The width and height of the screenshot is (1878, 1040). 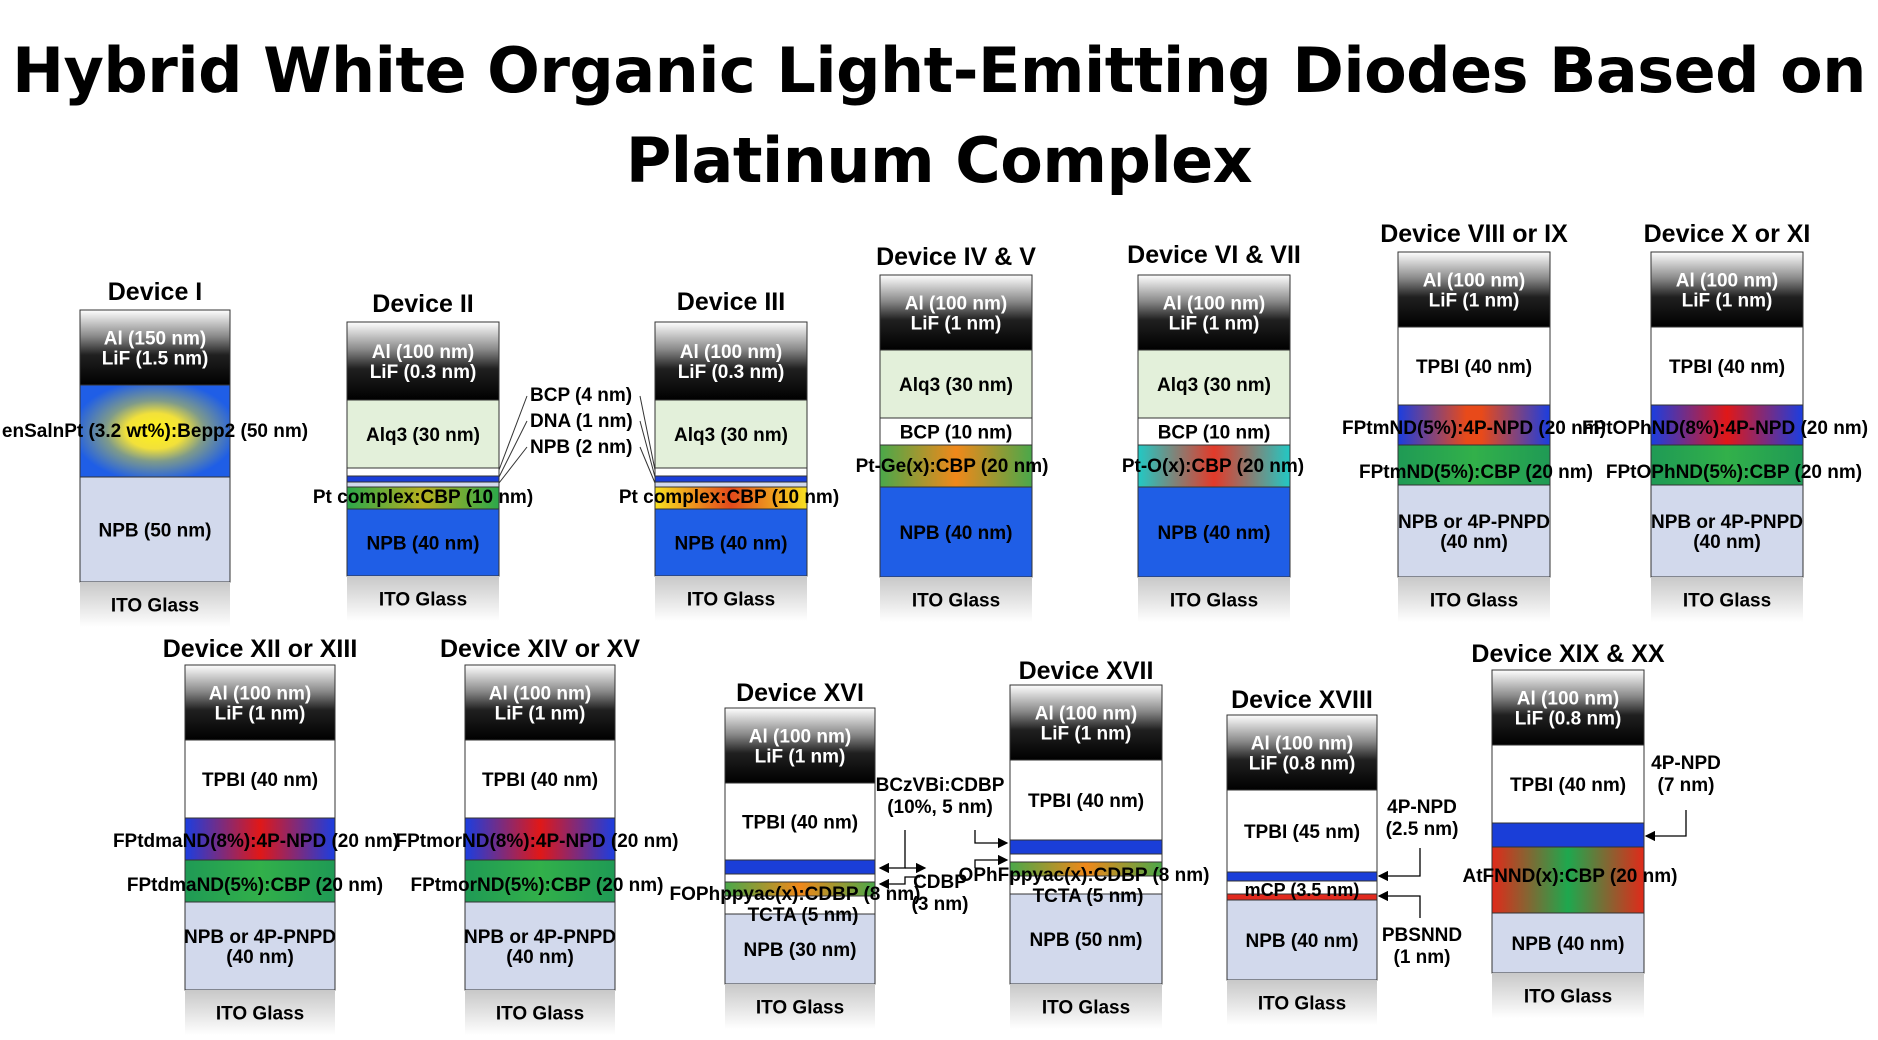 What do you see at coordinates (536, 885) in the screenshot?
I see `layer-label-eml2: FPtmorND(5%):CBP (20 nm)` at bounding box center [536, 885].